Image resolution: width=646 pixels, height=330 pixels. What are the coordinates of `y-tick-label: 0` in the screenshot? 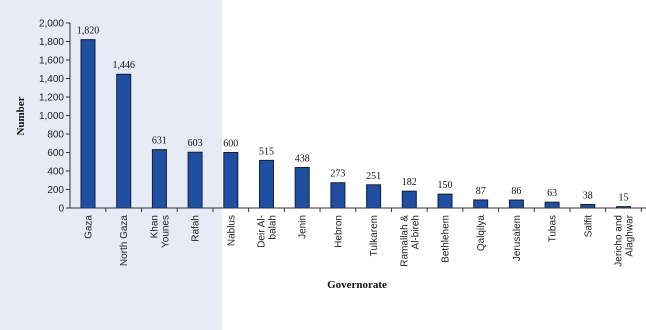 It's located at (61, 209).